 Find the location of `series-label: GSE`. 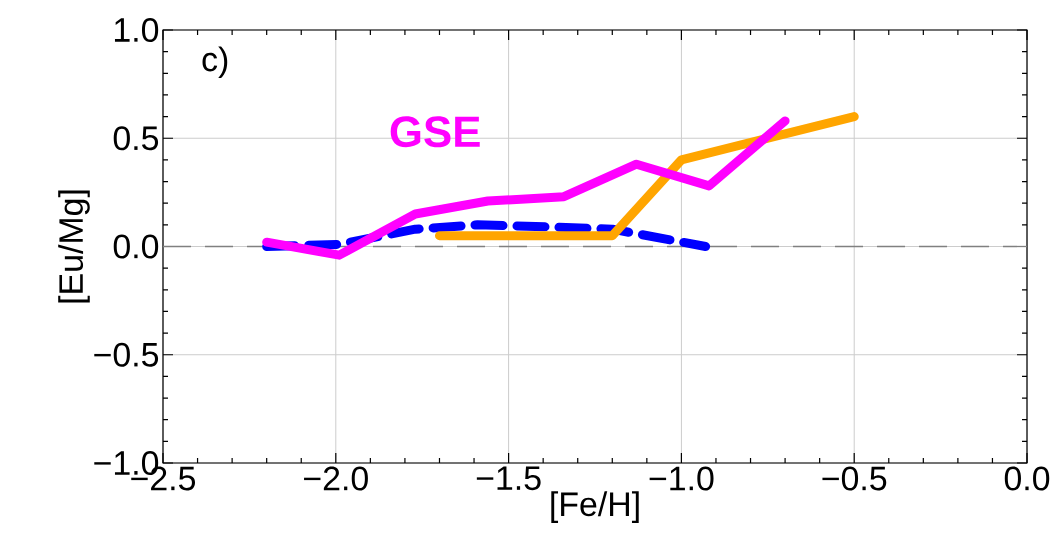

series-label: GSE is located at coordinates (435, 132).